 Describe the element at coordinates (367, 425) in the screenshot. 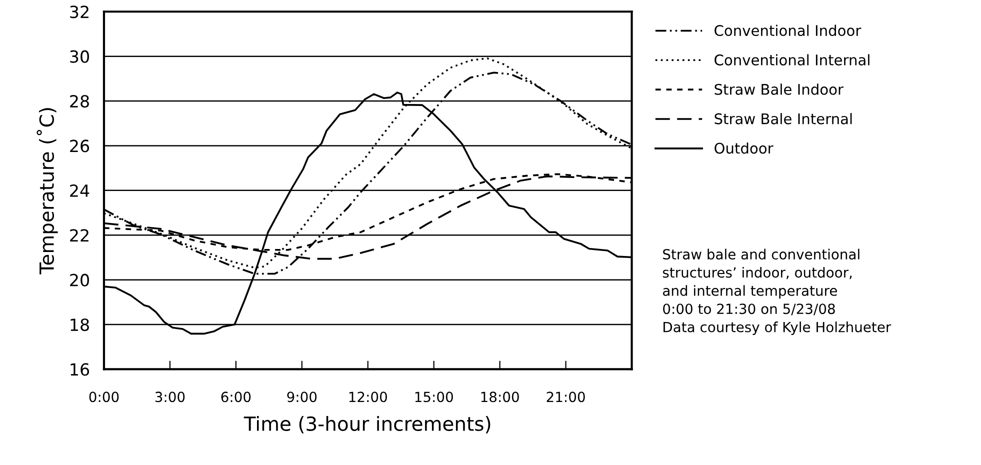

I see `x-axis-title: Time (3-hour increments)` at that location.